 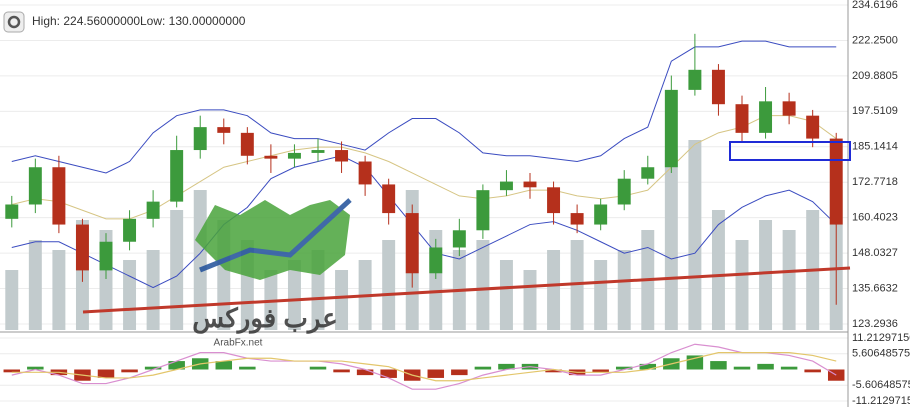 I want to click on y-tick-label: -5.60648575, so click(x=881, y=385).